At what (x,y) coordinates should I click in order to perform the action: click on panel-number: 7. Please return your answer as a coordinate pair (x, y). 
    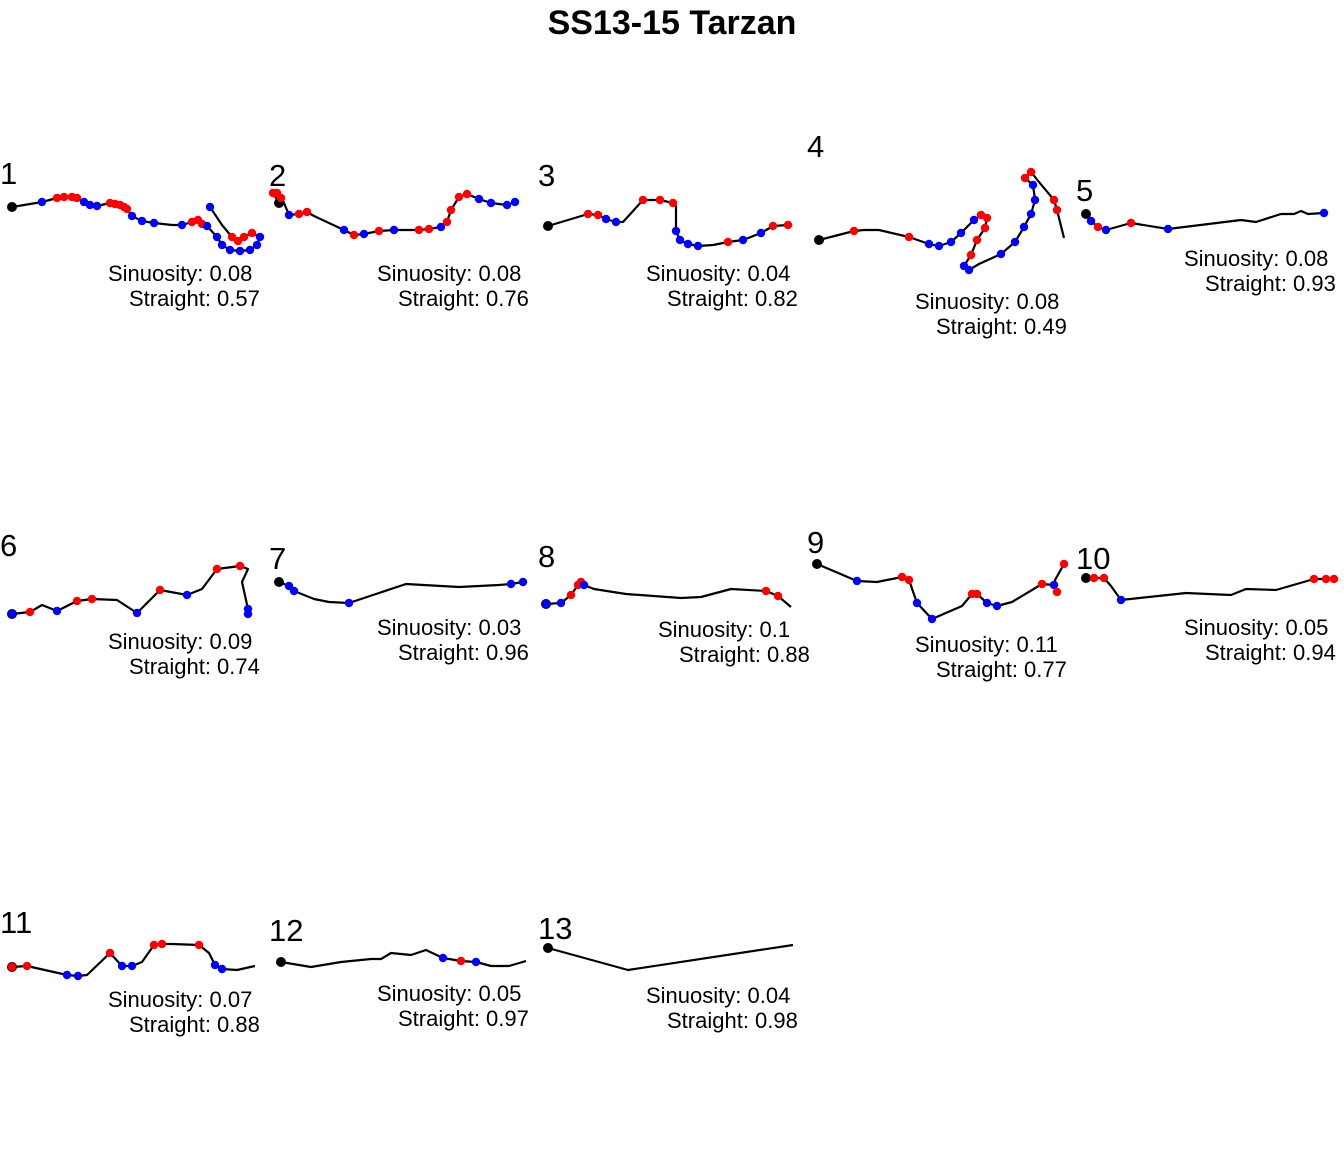
    Looking at the image, I should click on (278, 558).